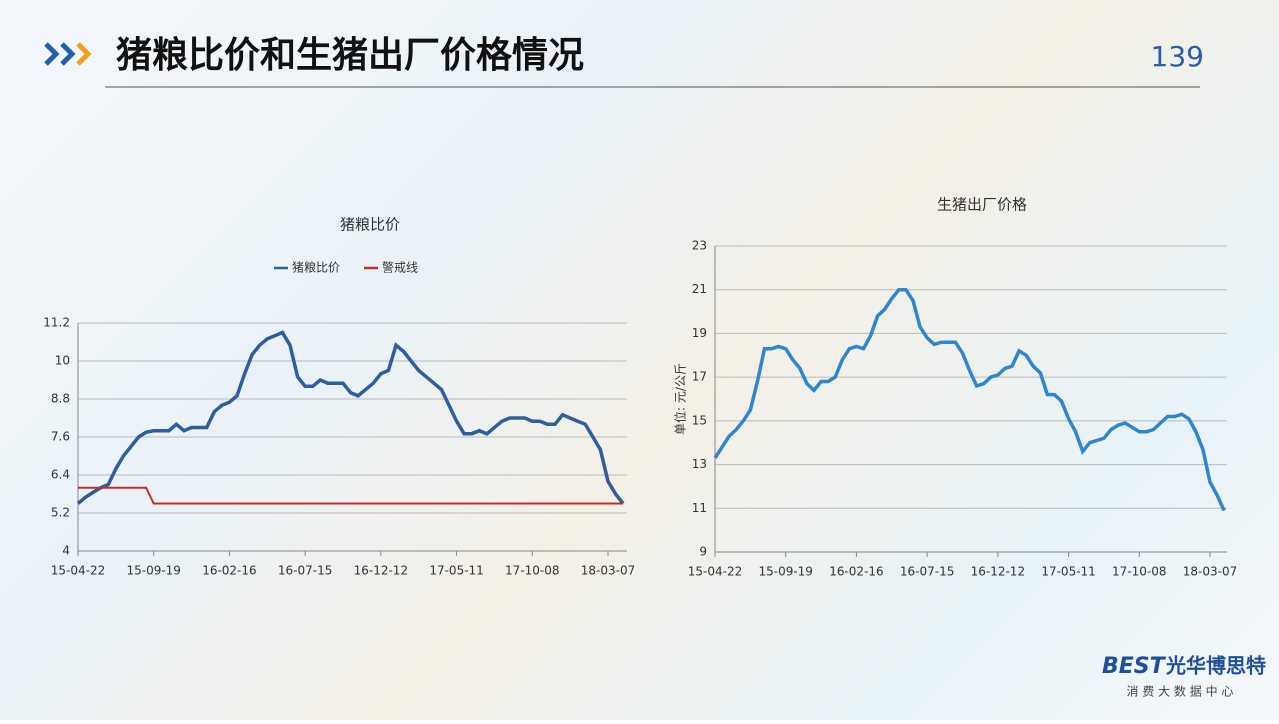 This screenshot has height=724, width=1279. I want to click on brand-logo: BEST, so click(1134, 666).